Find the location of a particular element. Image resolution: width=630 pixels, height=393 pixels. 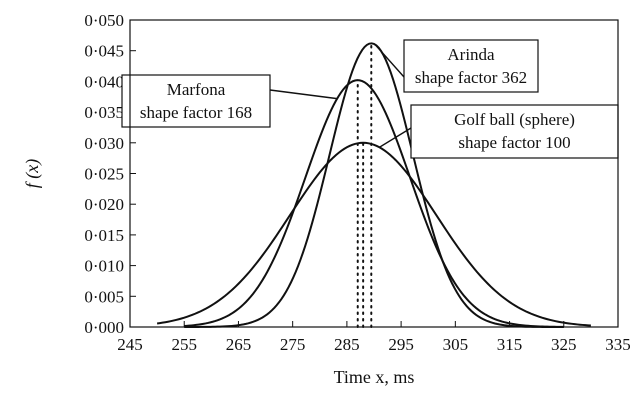

y-tick-label: 0·030 is located at coordinates (104, 143).